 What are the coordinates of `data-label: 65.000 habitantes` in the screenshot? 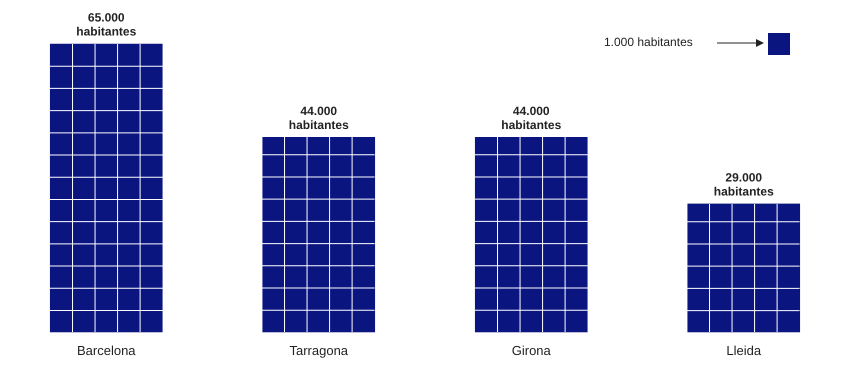 It's located at (106, 24).